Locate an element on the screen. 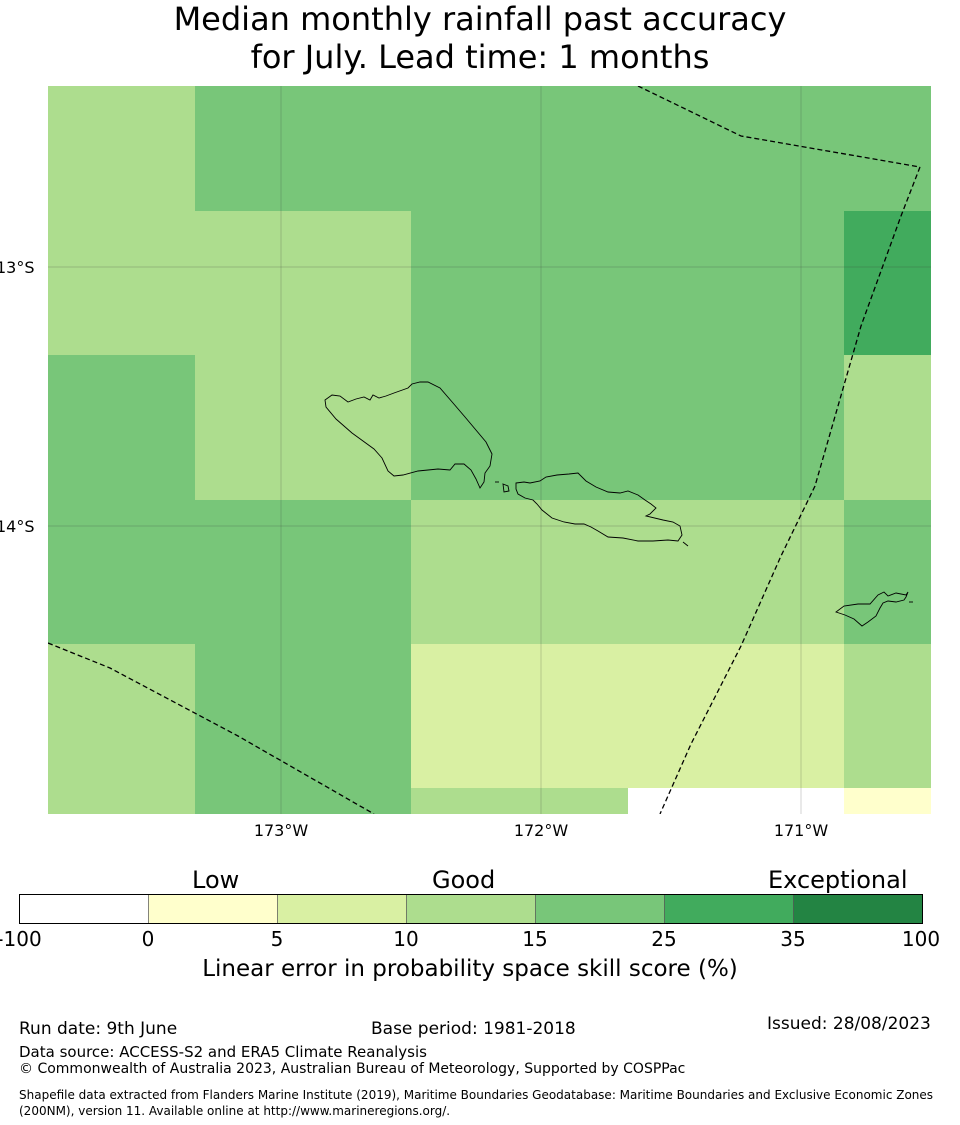 Image resolution: width=960 pixels, height=1125 pixels. issued-date: Issued: 28/08/2023 is located at coordinates (849, 1024).